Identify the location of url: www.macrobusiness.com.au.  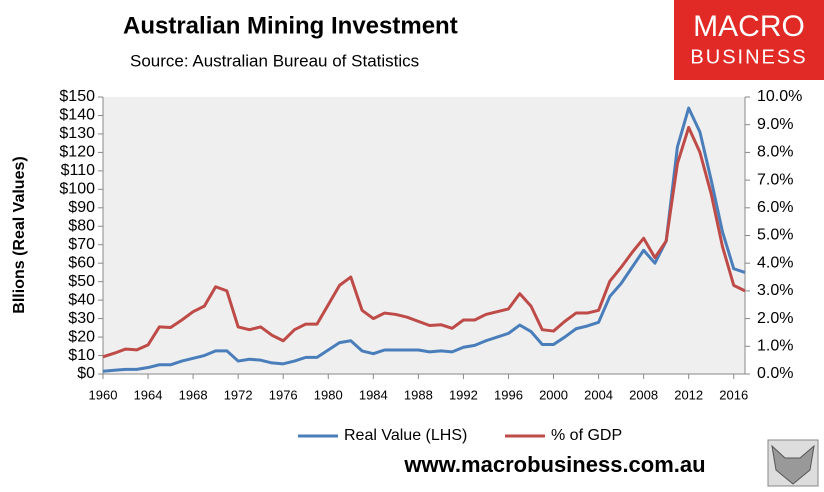
(554, 464).